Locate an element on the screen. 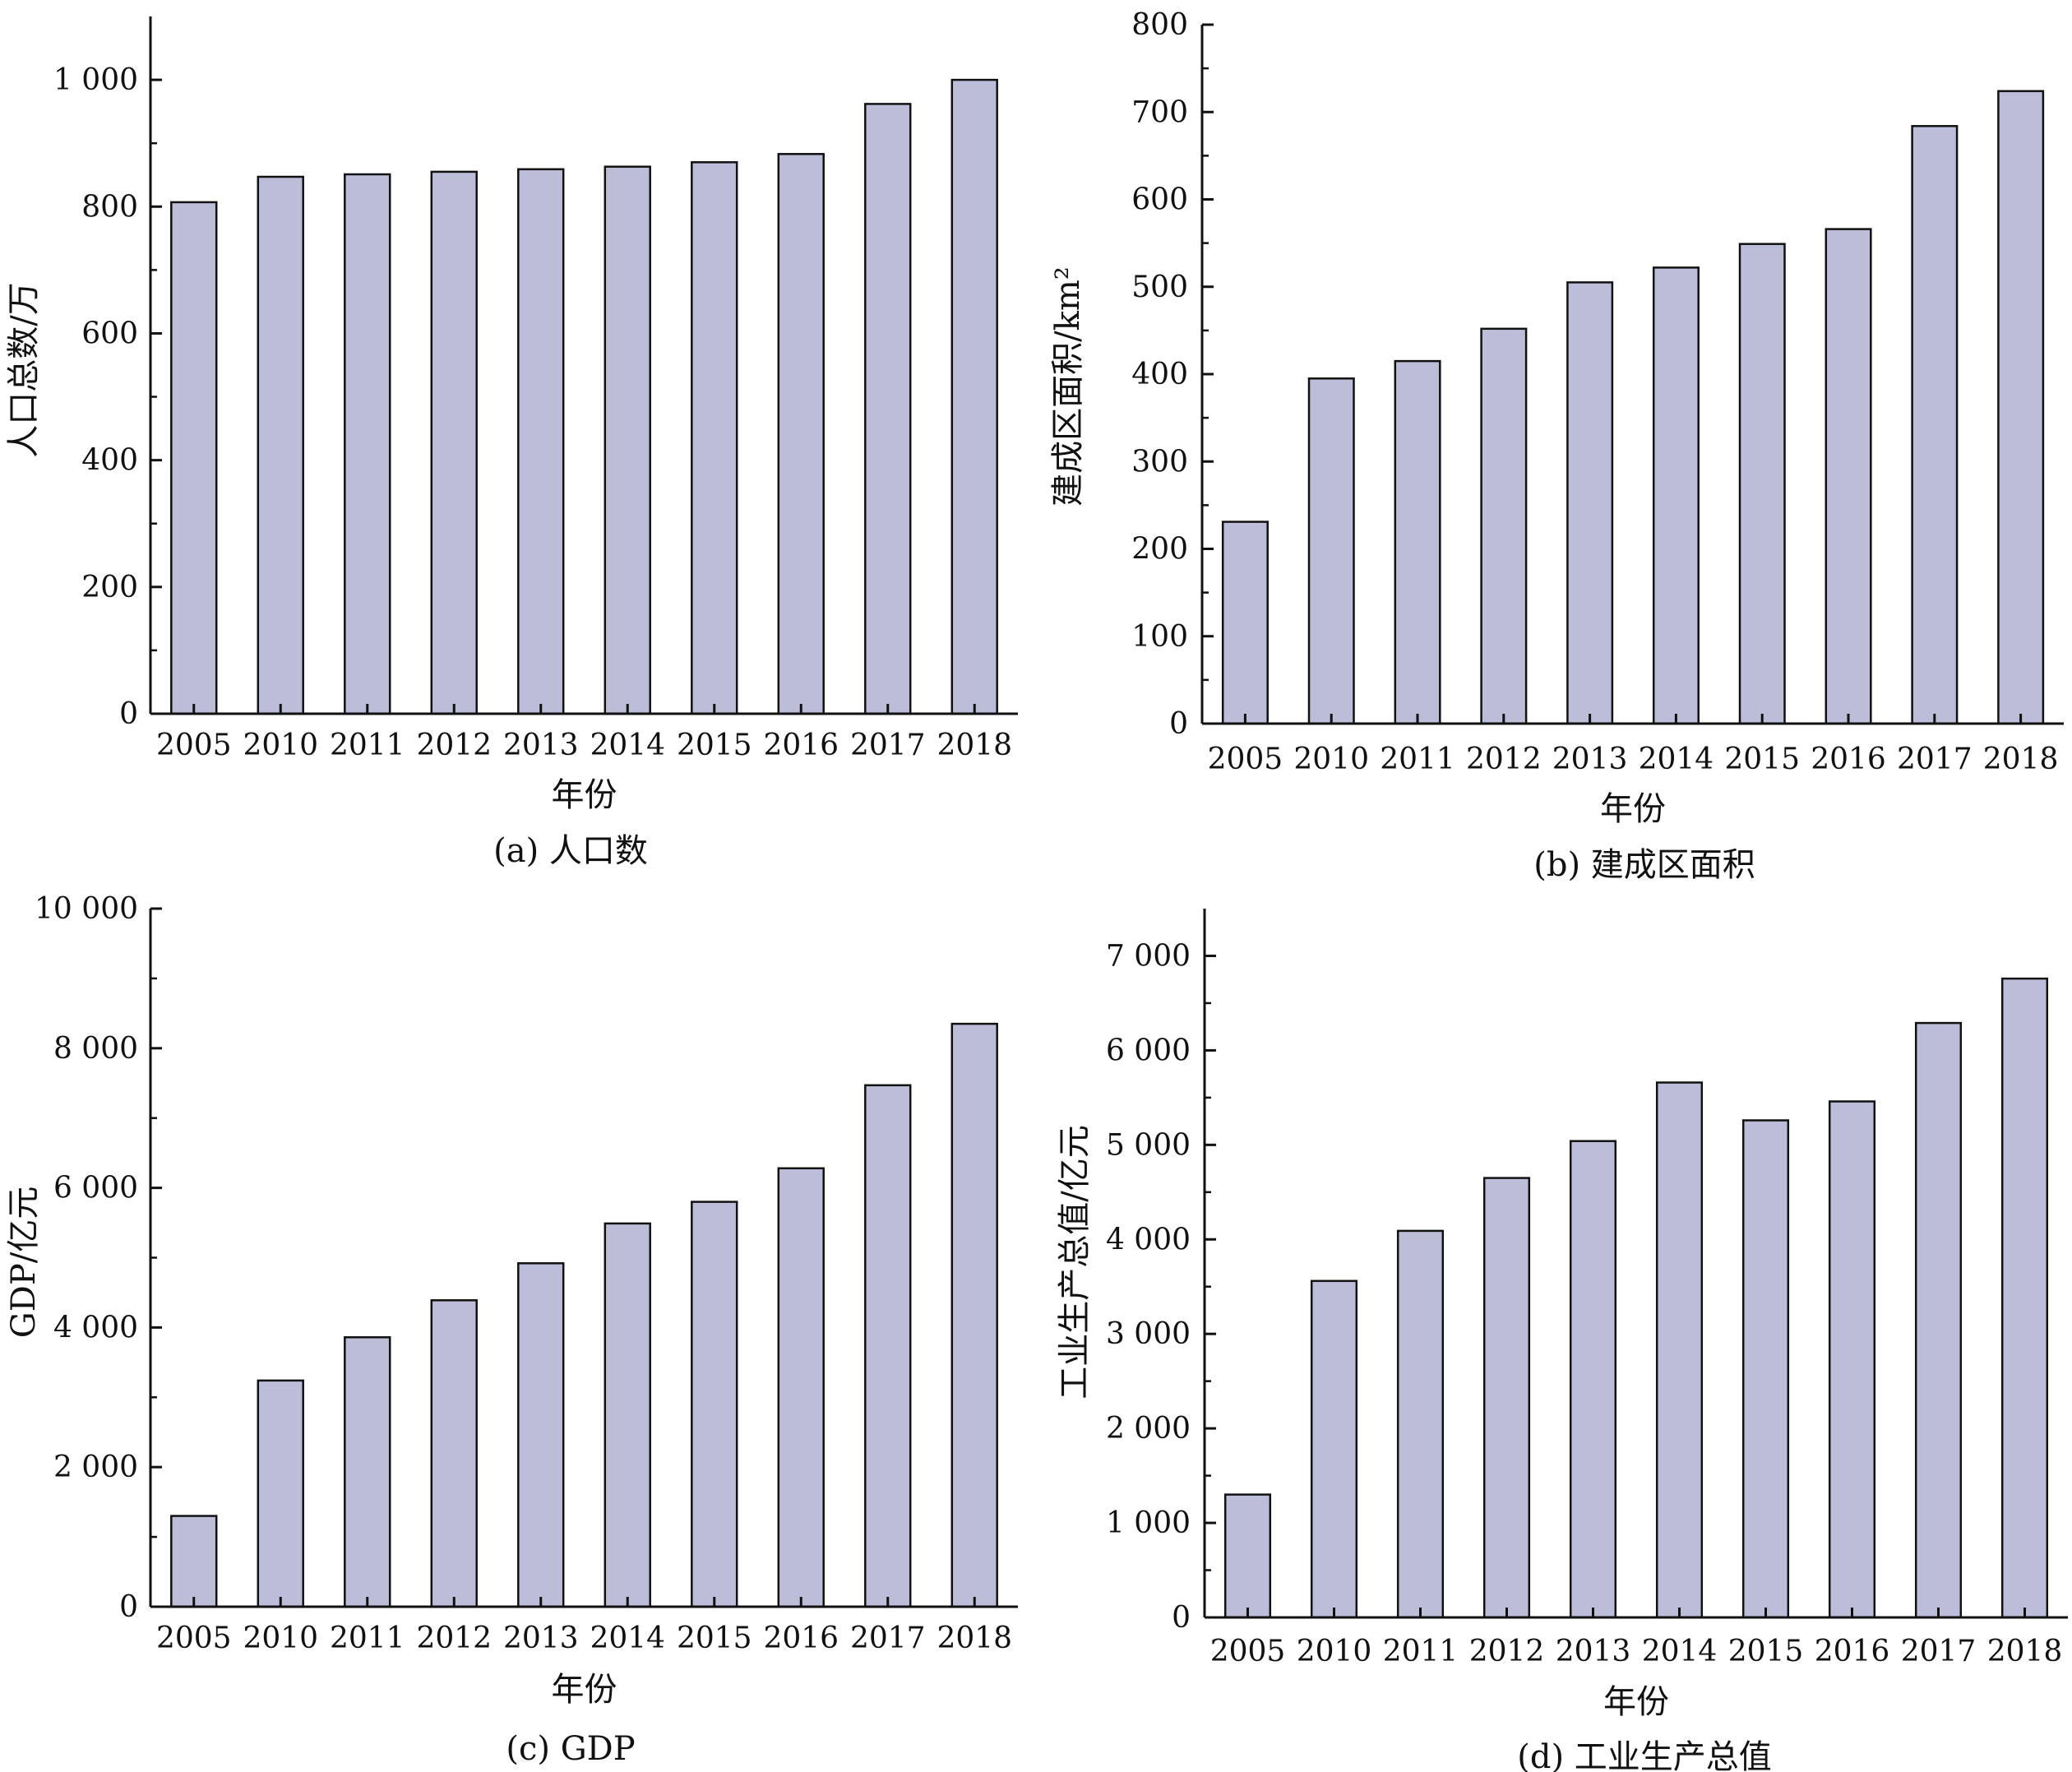 The width and height of the screenshot is (2072, 1772). x-tick-label-built-area: 2012 is located at coordinates (1504, 759).